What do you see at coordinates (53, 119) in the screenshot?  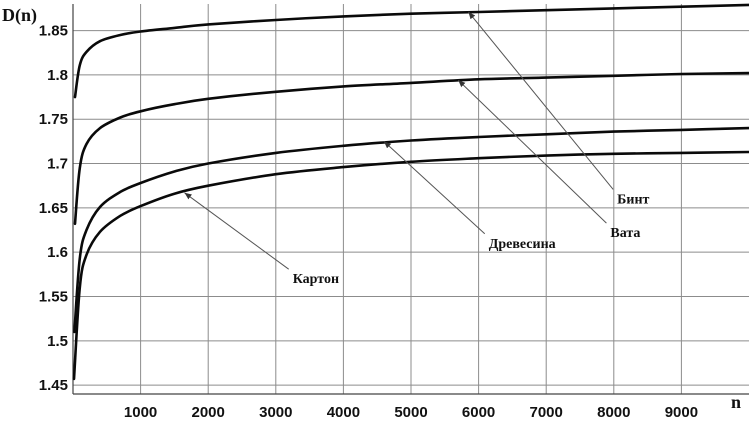 I see `y-tick-label: 1.75` at bounding box center [53, 119].